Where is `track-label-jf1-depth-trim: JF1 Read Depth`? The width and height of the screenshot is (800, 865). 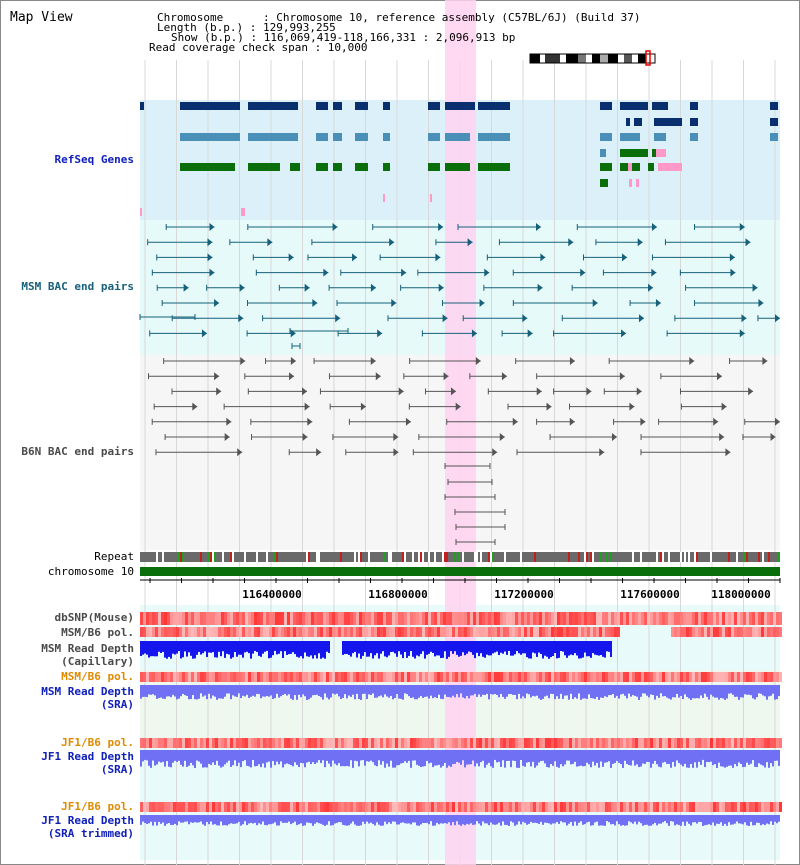 track-label-jf1-depth-trim: JF1 Read Depth is located at coordinates (87, 820).